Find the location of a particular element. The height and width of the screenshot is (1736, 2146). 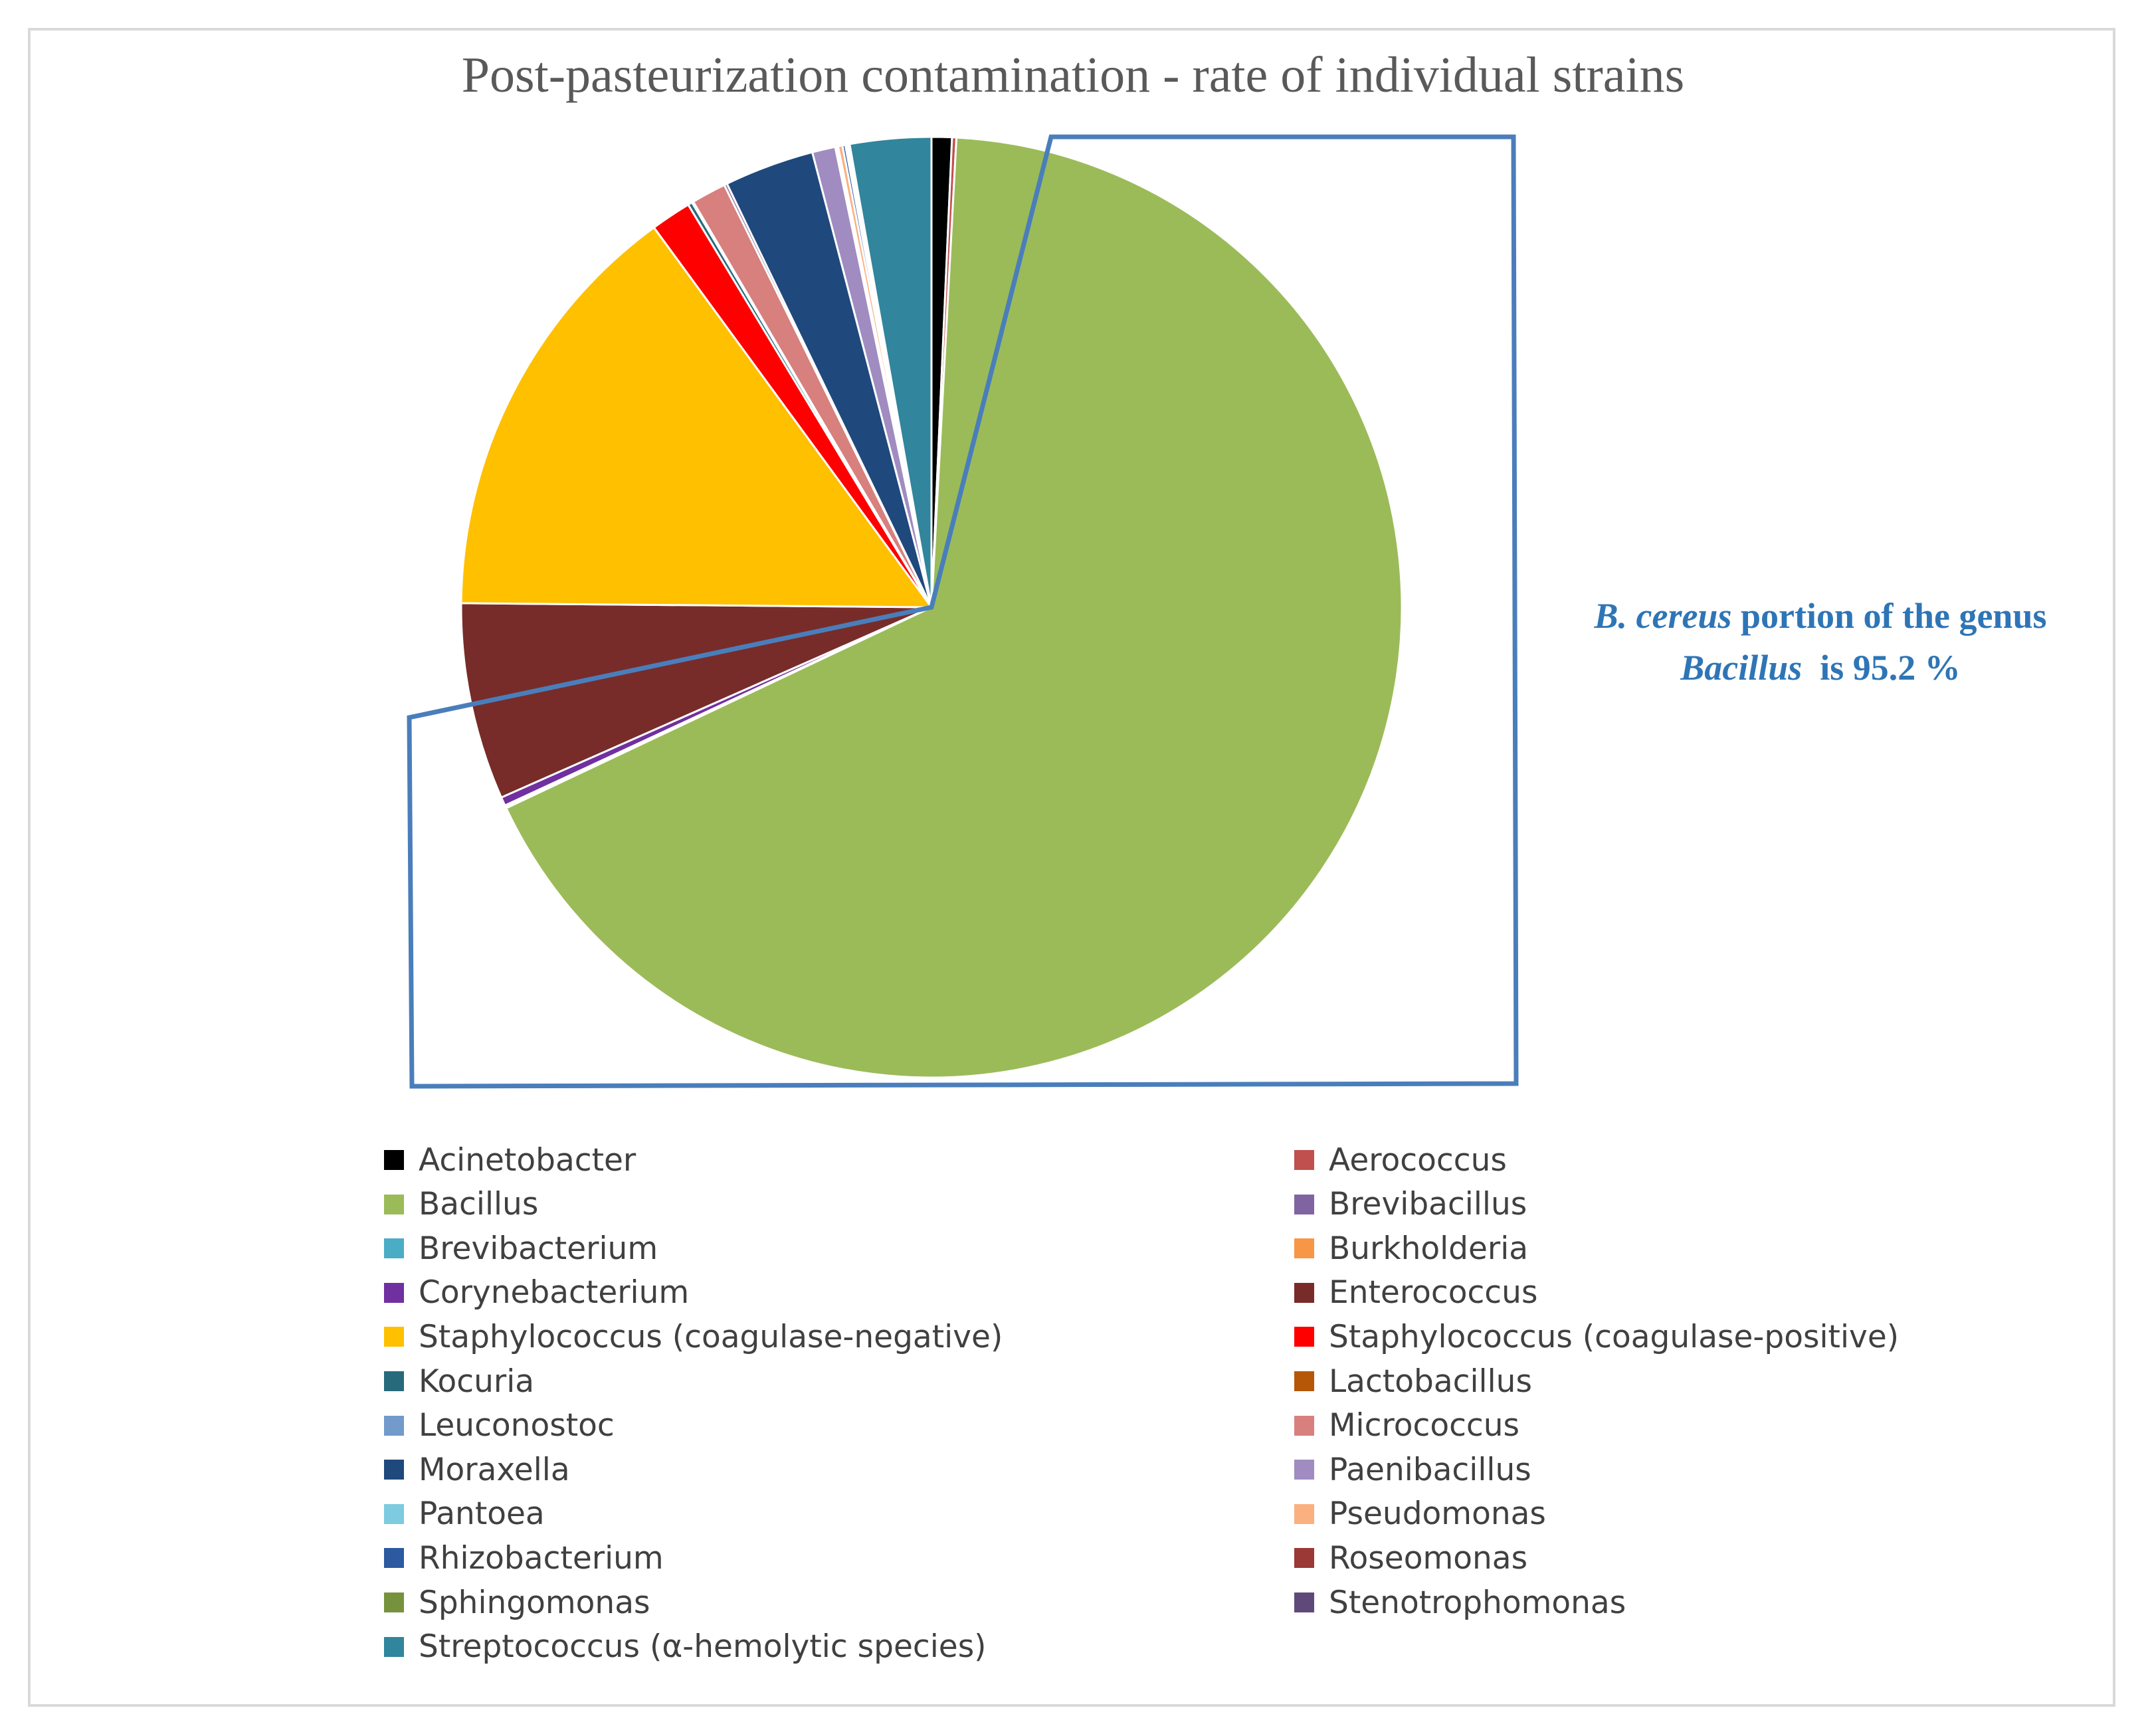

legend-label: Sphingomonas is located at coordinates (534, 1603).